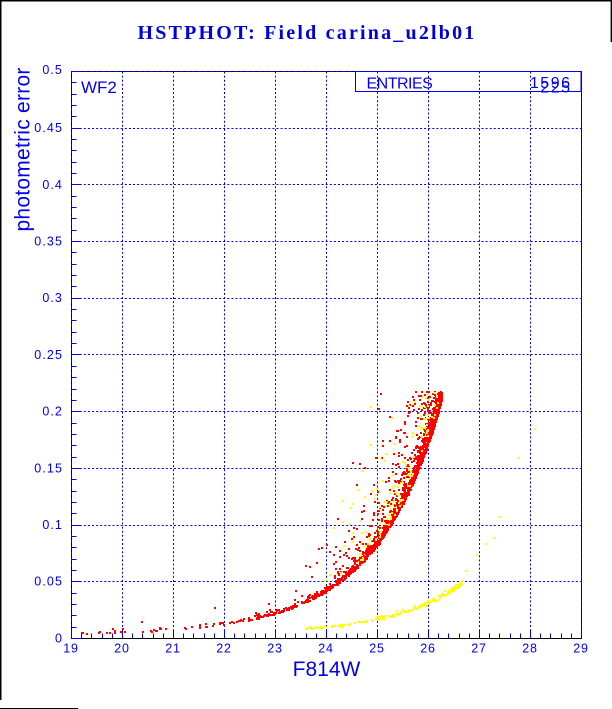  Describe the element at coordinates (224, 648) in the screenshot. I see `svg-text: 22` at that location.